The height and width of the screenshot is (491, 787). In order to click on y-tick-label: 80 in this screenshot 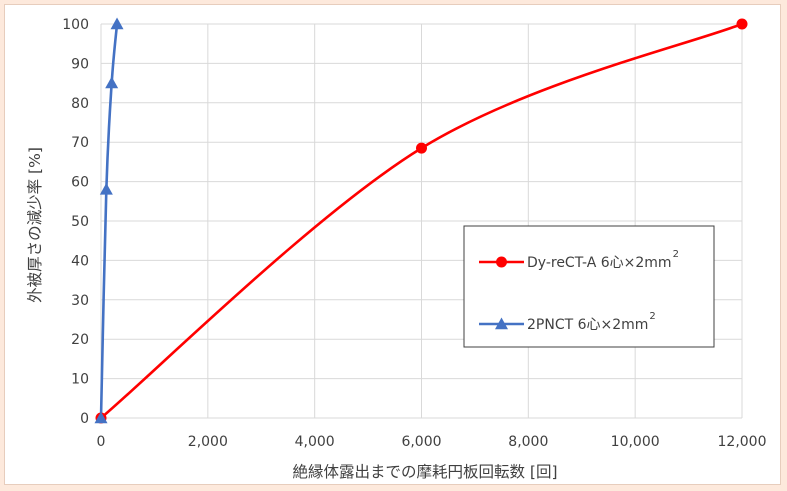, I will do `click(80, 104)`.